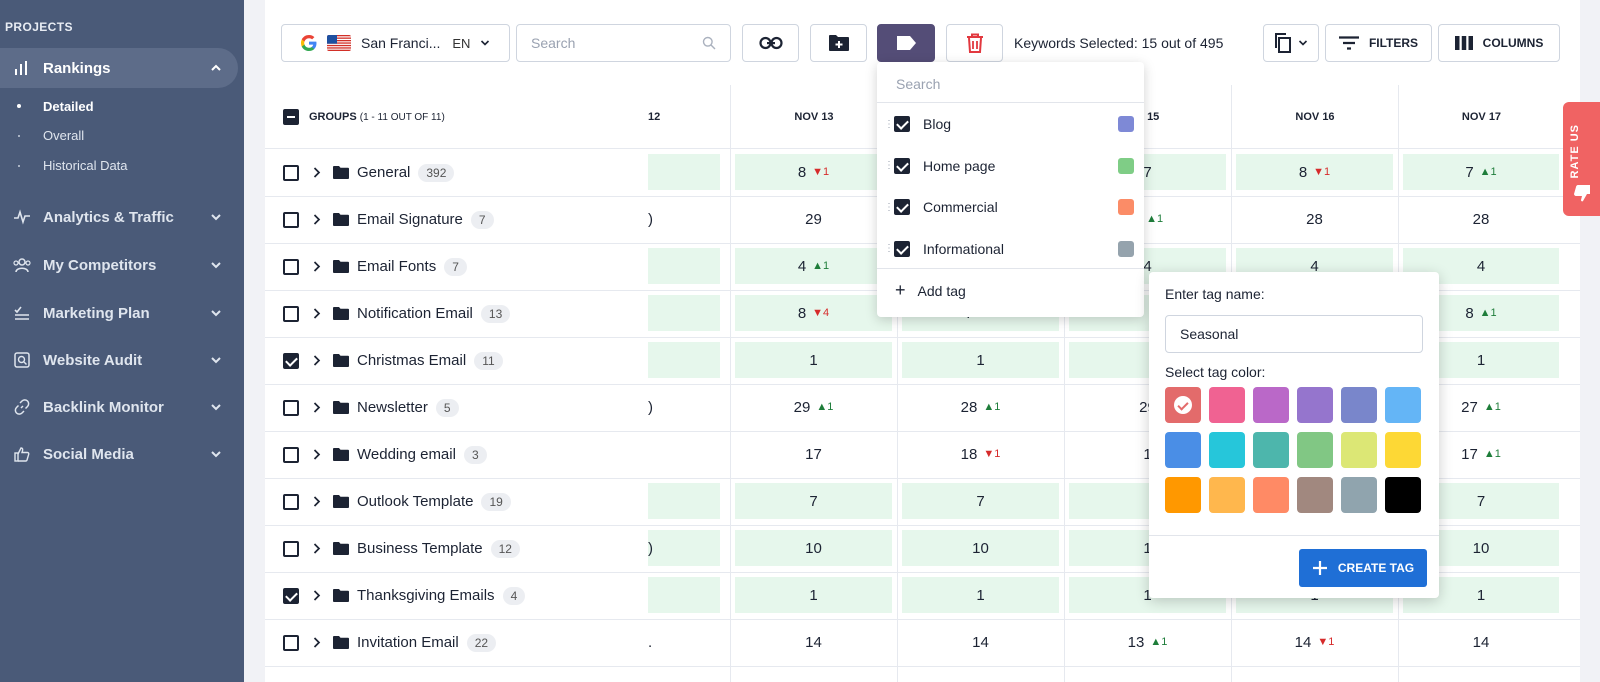 The image size is (1600, 682). Describe the element at coordinates (456, 220) in the screenshot. I see `group-row: Email Signature 7` at that location.